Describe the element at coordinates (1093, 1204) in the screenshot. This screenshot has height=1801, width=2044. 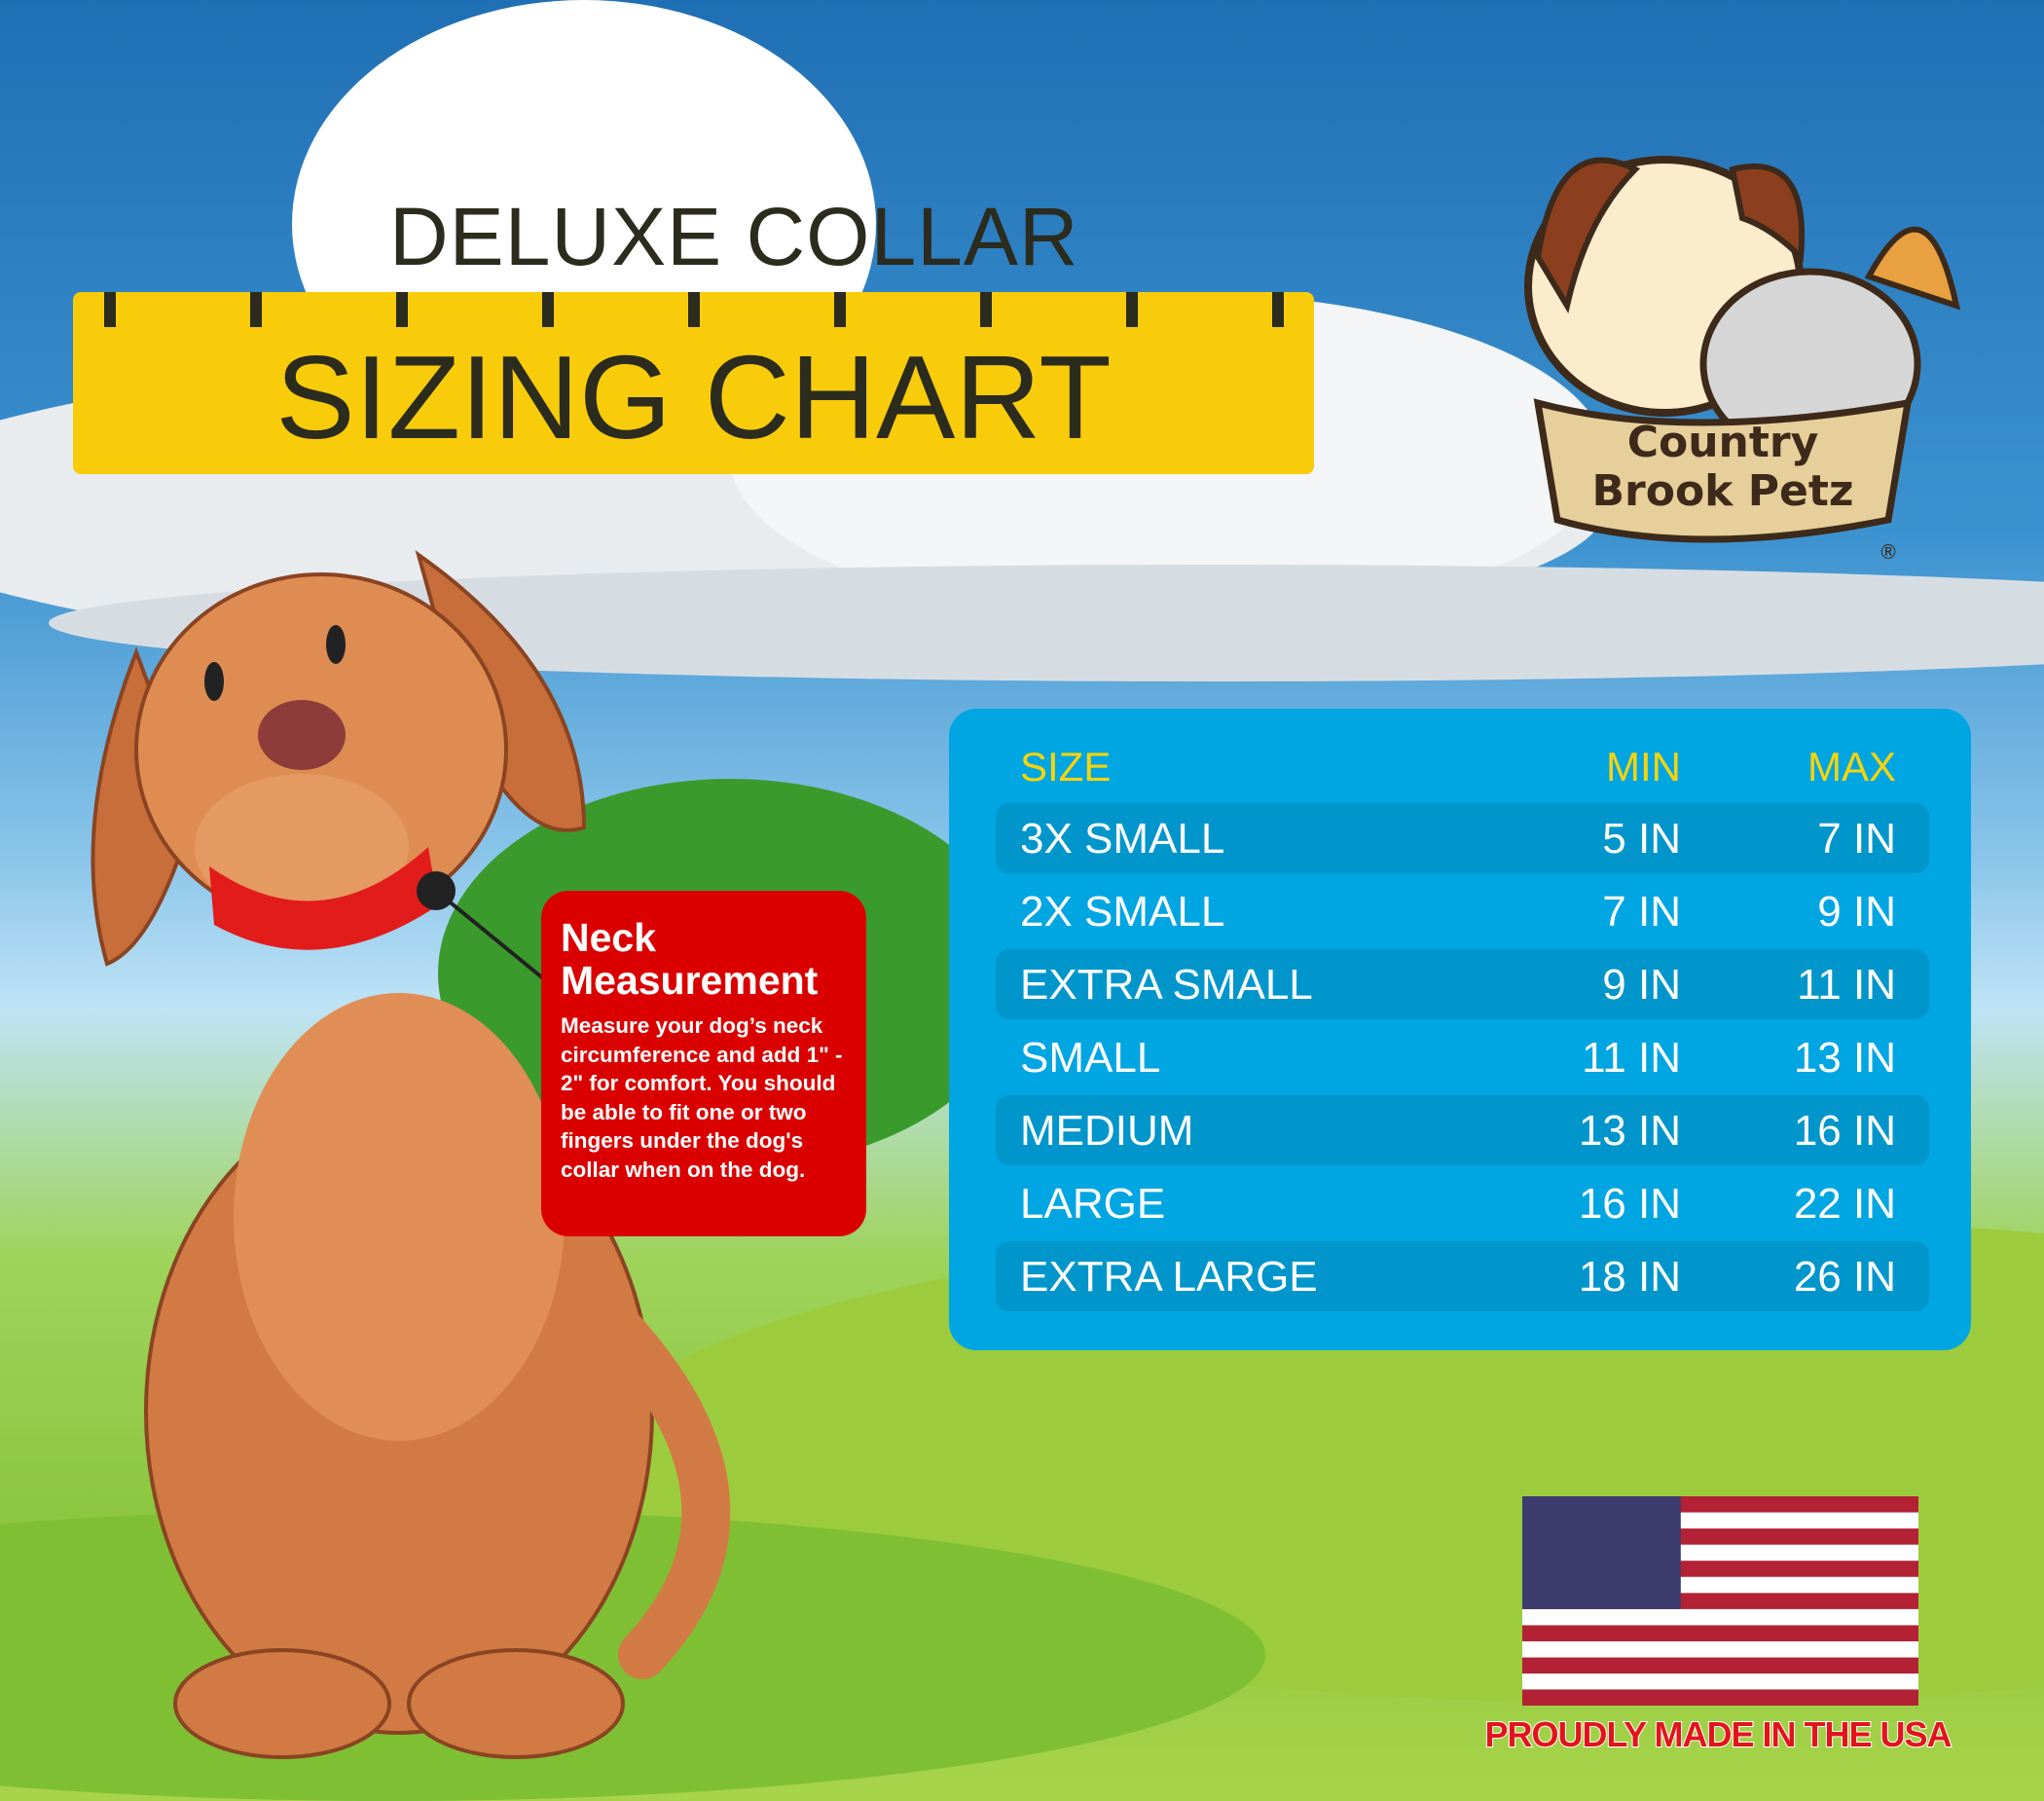
I see `size-cell: LARGE` at that location.